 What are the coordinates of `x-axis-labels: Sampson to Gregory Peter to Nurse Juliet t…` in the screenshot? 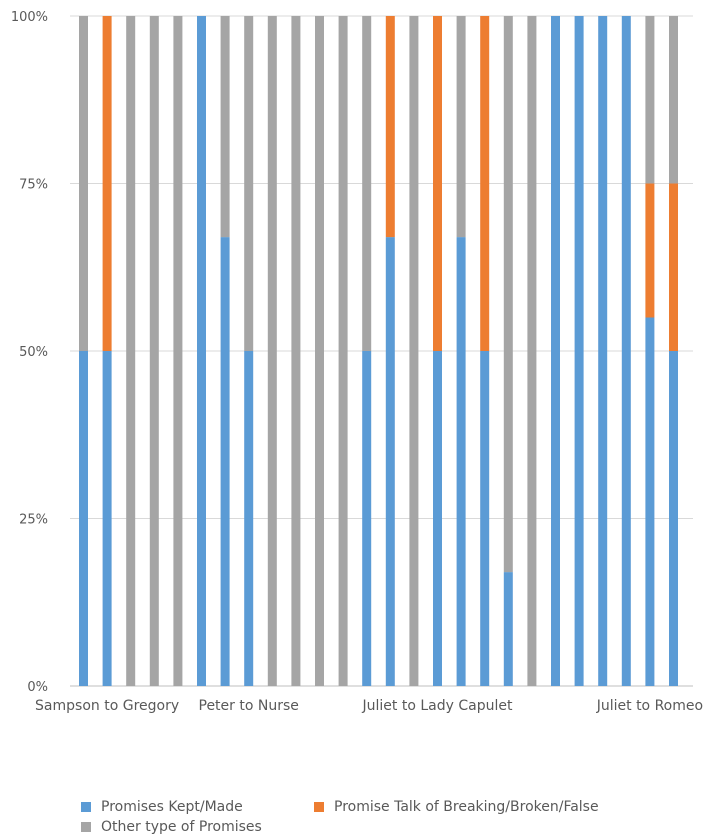 It's located at (369, 706).